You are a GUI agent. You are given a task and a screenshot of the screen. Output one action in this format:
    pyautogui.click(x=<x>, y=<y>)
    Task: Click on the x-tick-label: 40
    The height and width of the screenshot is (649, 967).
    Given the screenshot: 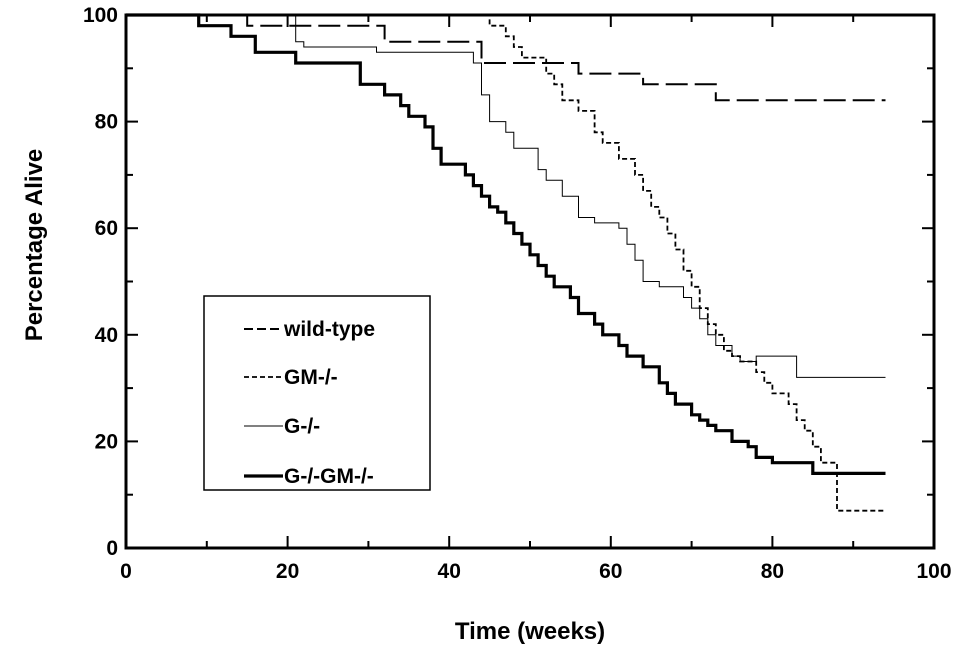 What is the action you would take?
    pyautogui.click(x=449, y=571)
    